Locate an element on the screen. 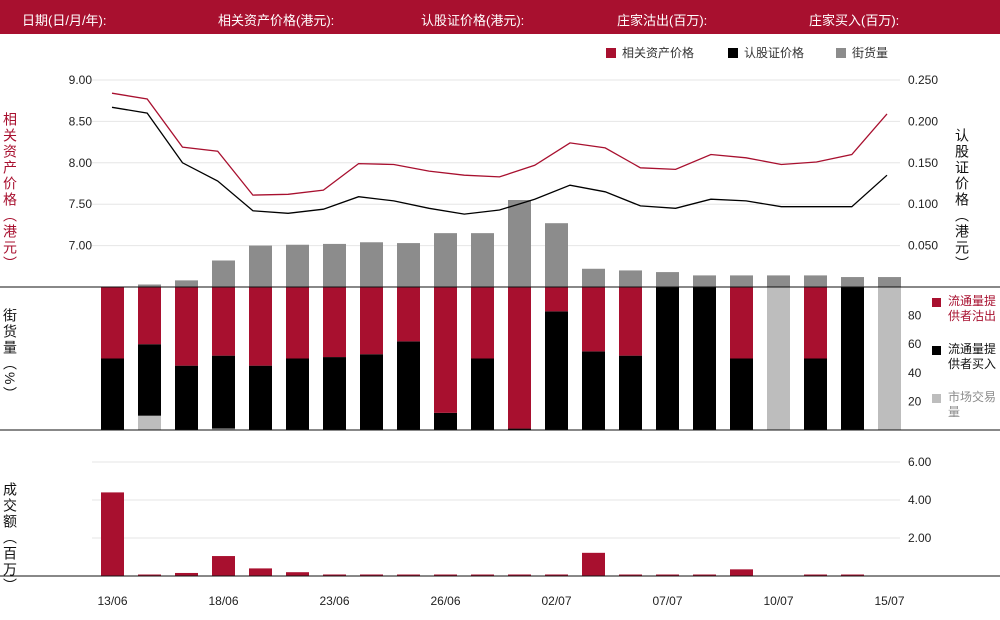  legend-item-lp-buy: 流通量提供者买入 is located at coordinates (966, 362).